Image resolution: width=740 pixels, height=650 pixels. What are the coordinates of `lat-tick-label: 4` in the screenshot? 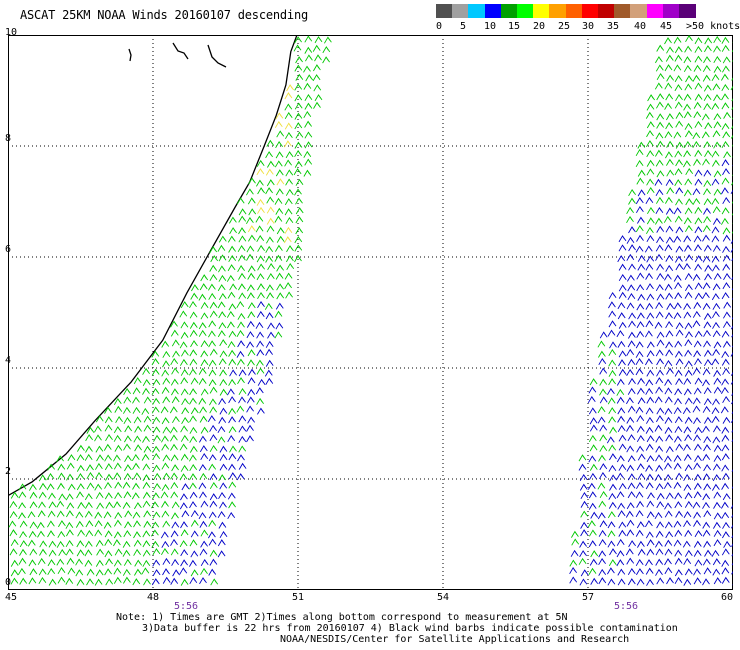 It's located at (8, 360).